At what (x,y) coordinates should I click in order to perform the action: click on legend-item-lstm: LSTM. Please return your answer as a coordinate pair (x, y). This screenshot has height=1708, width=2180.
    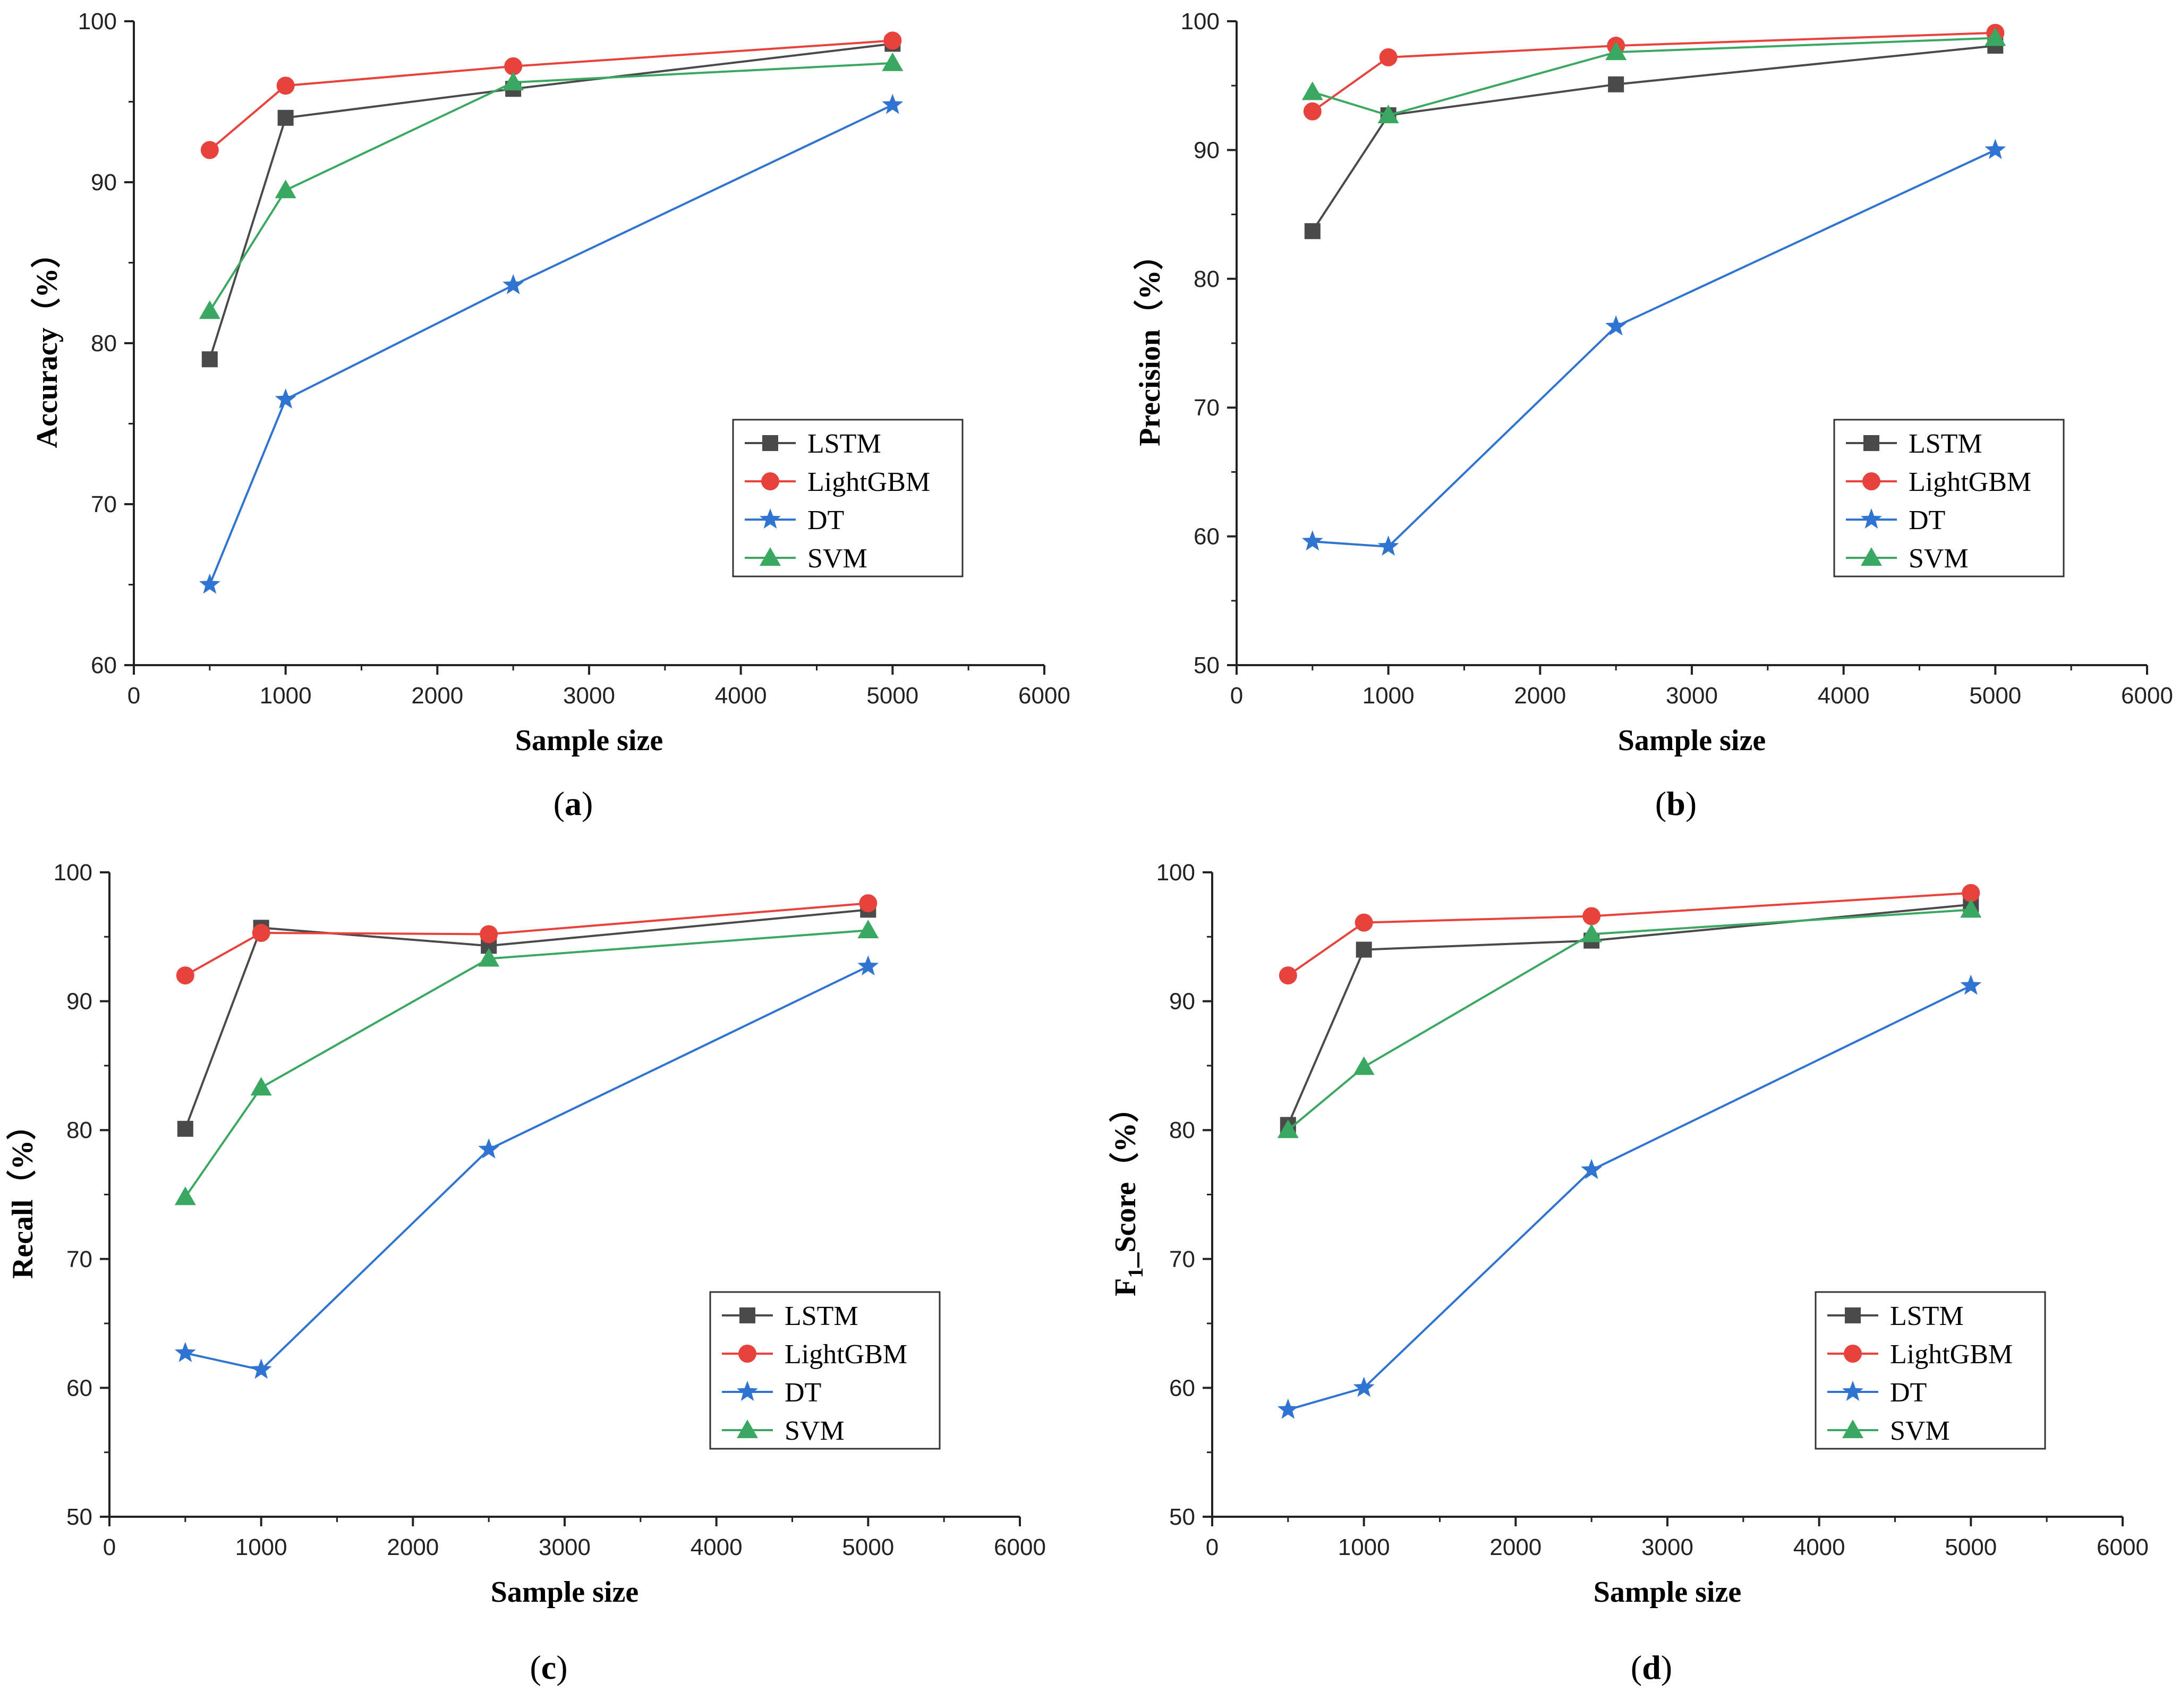
    Looking at the image, I should click on (1895, 1316).